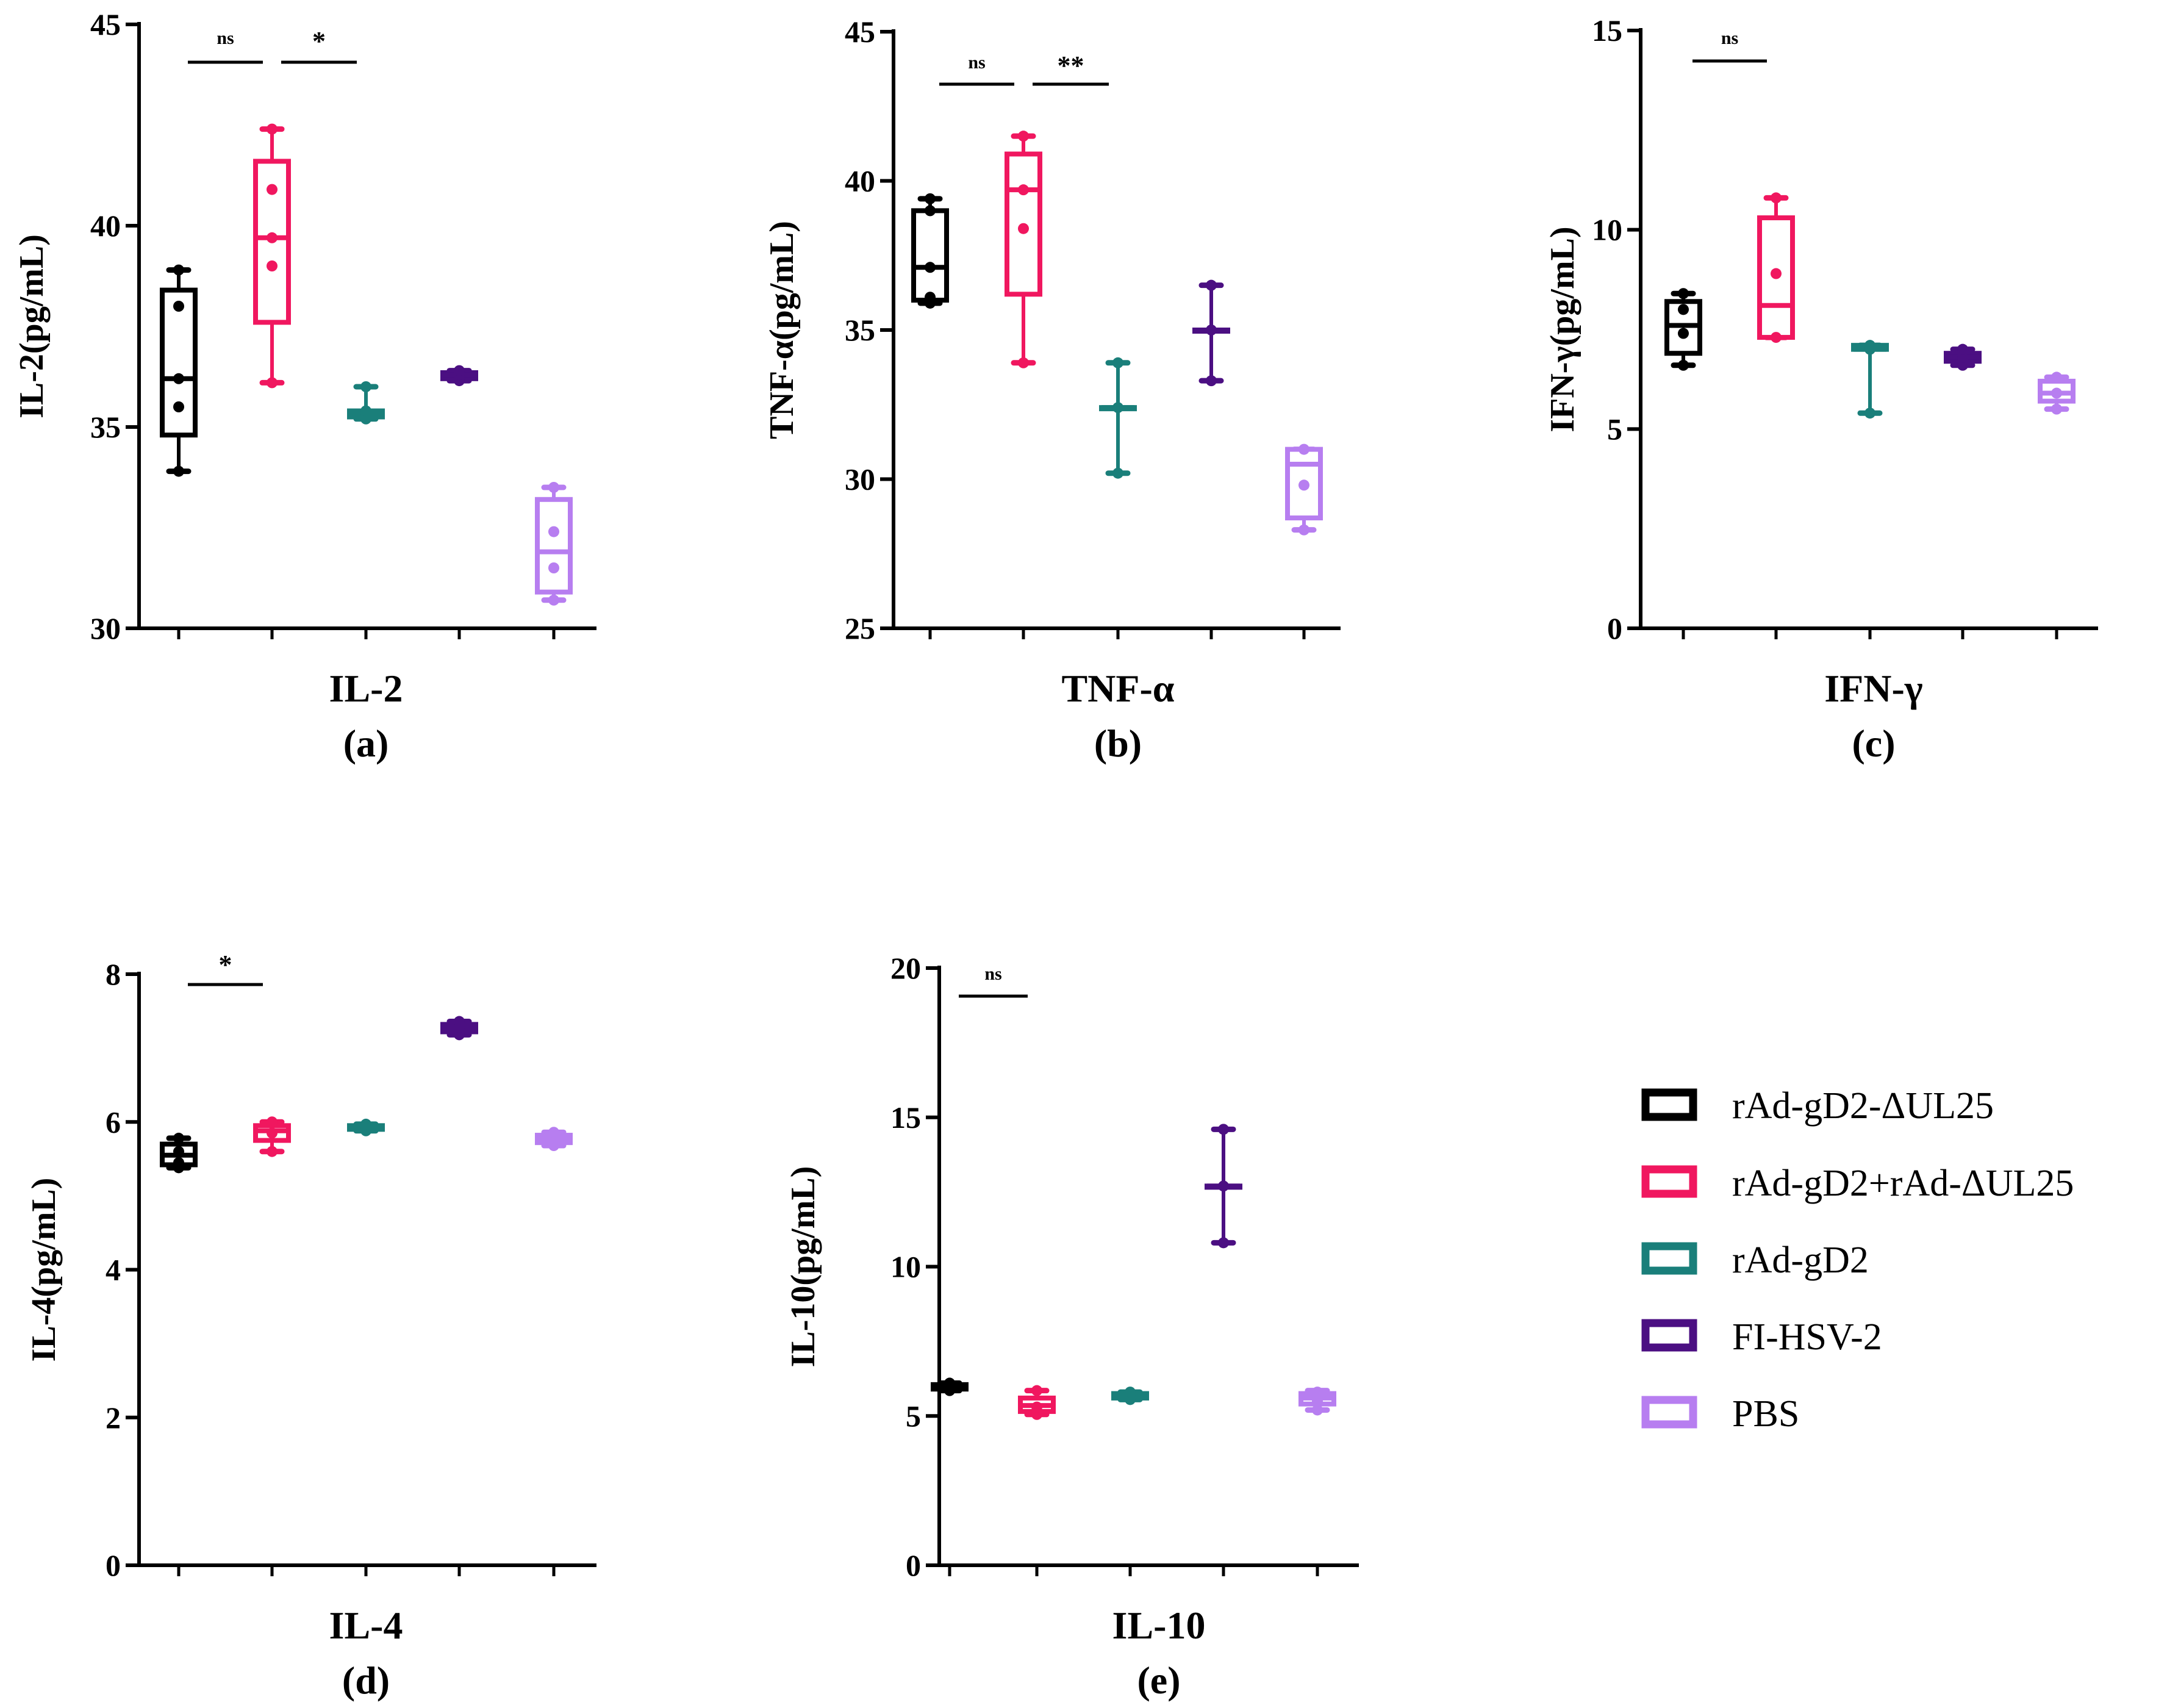  I want to click on legend-item: rAd-gD2-ΔUL25, so click(1817, 1106).